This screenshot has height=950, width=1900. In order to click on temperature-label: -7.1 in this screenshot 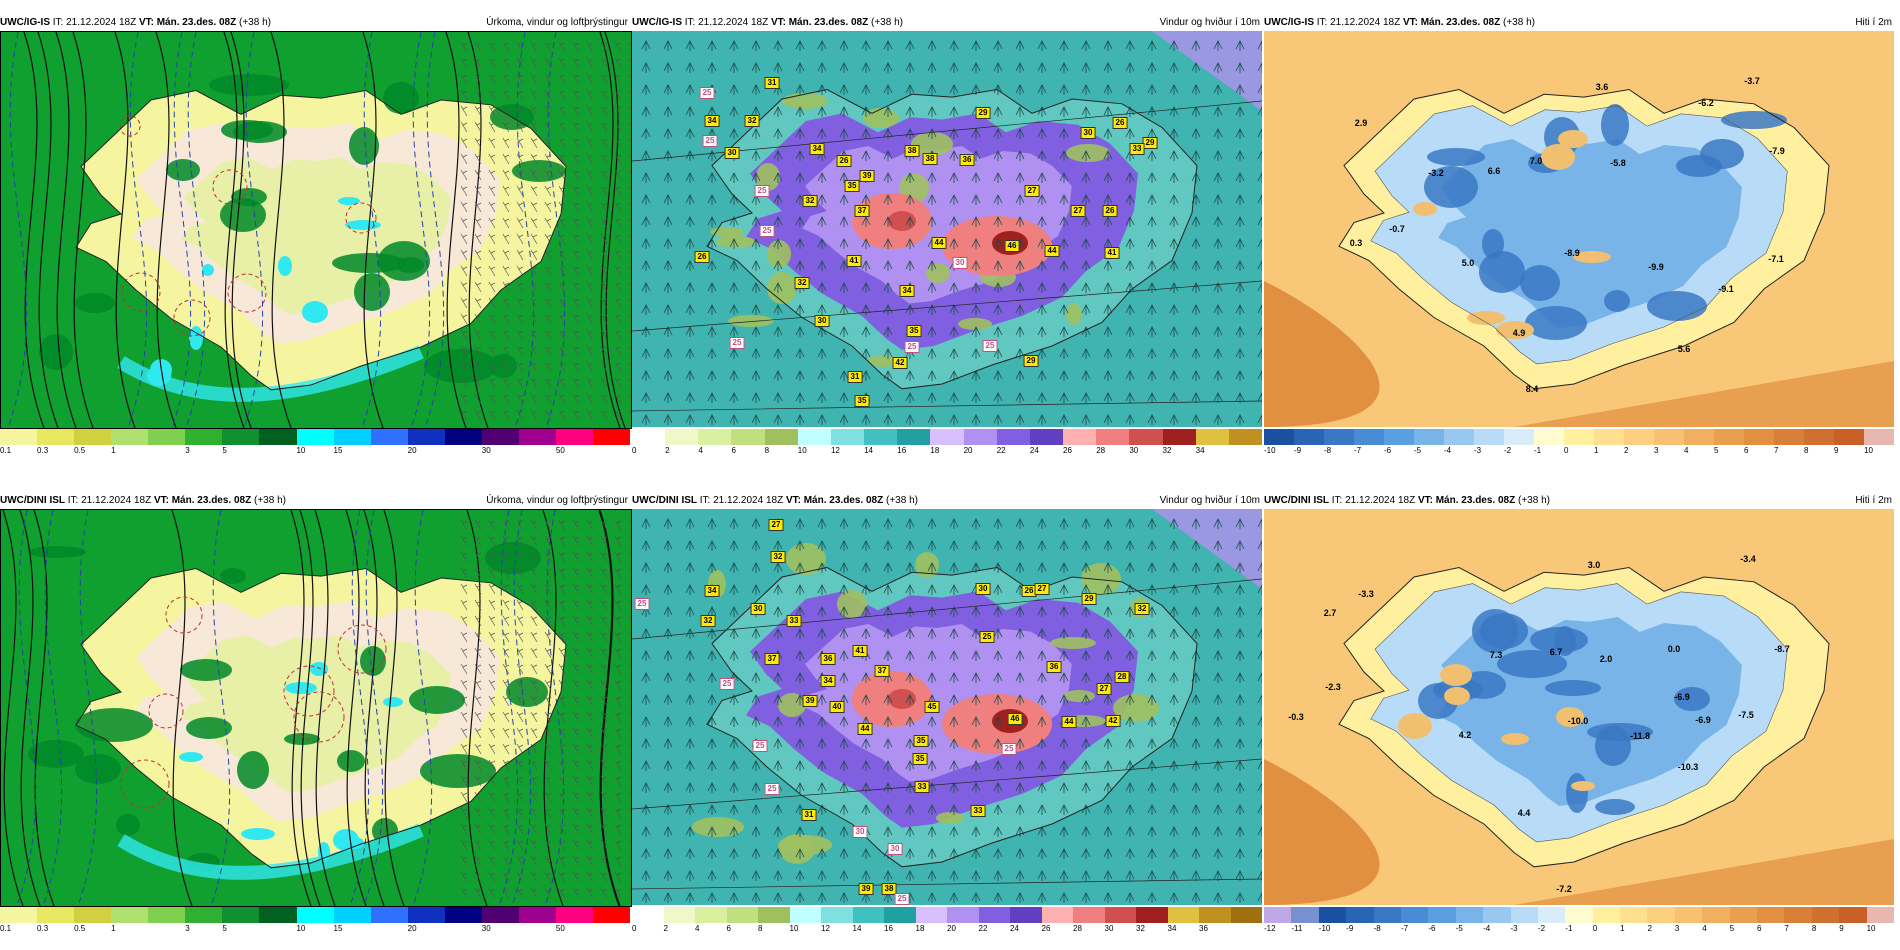, I will do `click(1776, 259)`.